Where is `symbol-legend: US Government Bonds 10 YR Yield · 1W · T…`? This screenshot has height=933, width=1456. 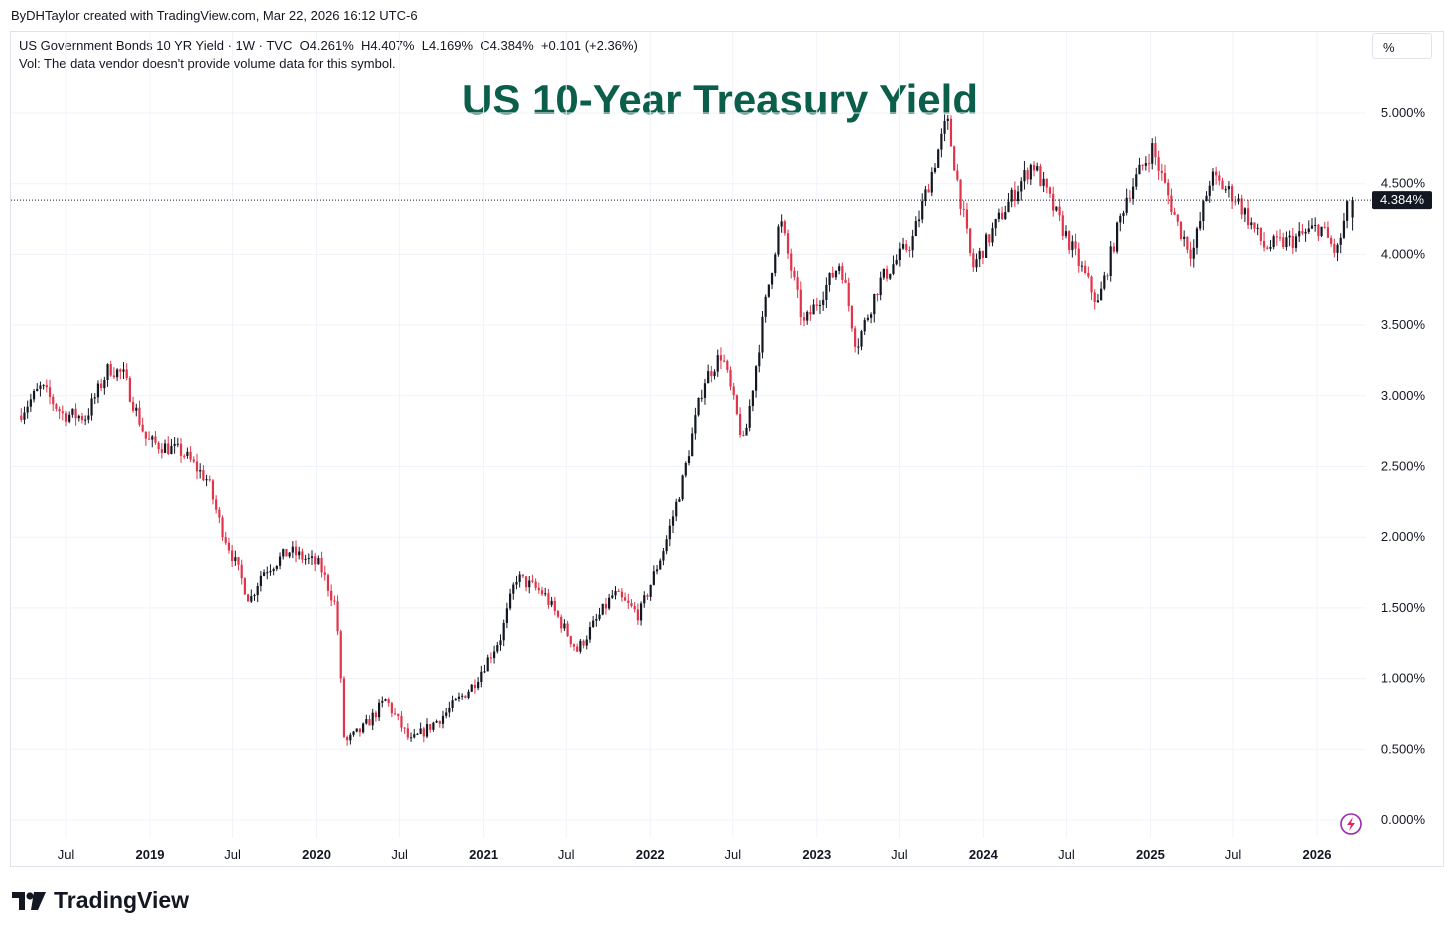
symbol-legend: US Government Bonds 10 YR Yield · 1W · T… is located at coordinates (328, 45).